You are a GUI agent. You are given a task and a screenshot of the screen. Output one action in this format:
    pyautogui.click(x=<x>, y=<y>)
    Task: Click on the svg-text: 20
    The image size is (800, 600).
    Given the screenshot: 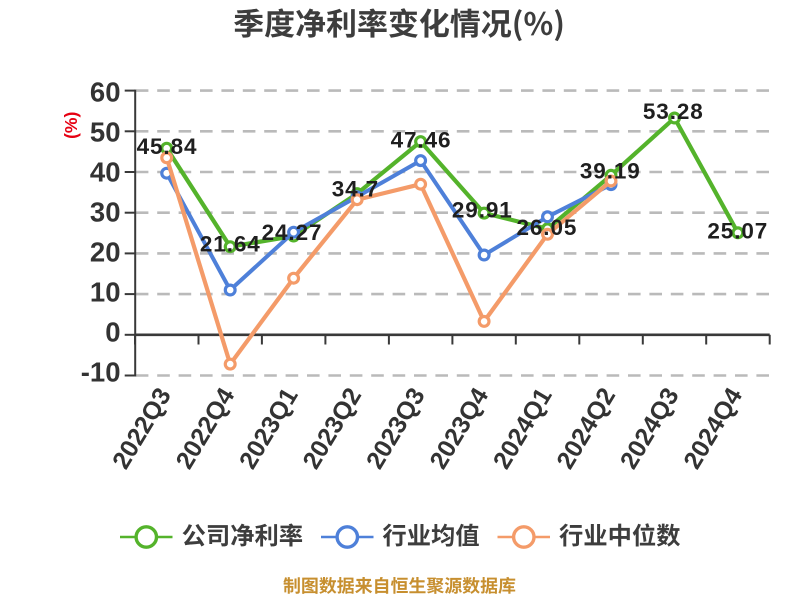 What is the action you would take?
    pyautogui.click(x=105, y=252)
    